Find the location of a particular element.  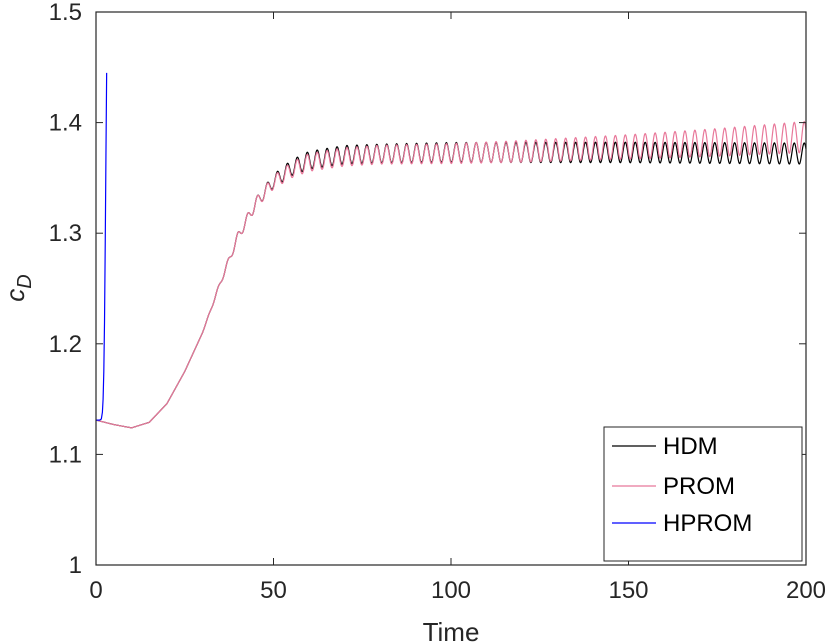

legend: HDM PROM HPROM is located at coordinates (703, 494).